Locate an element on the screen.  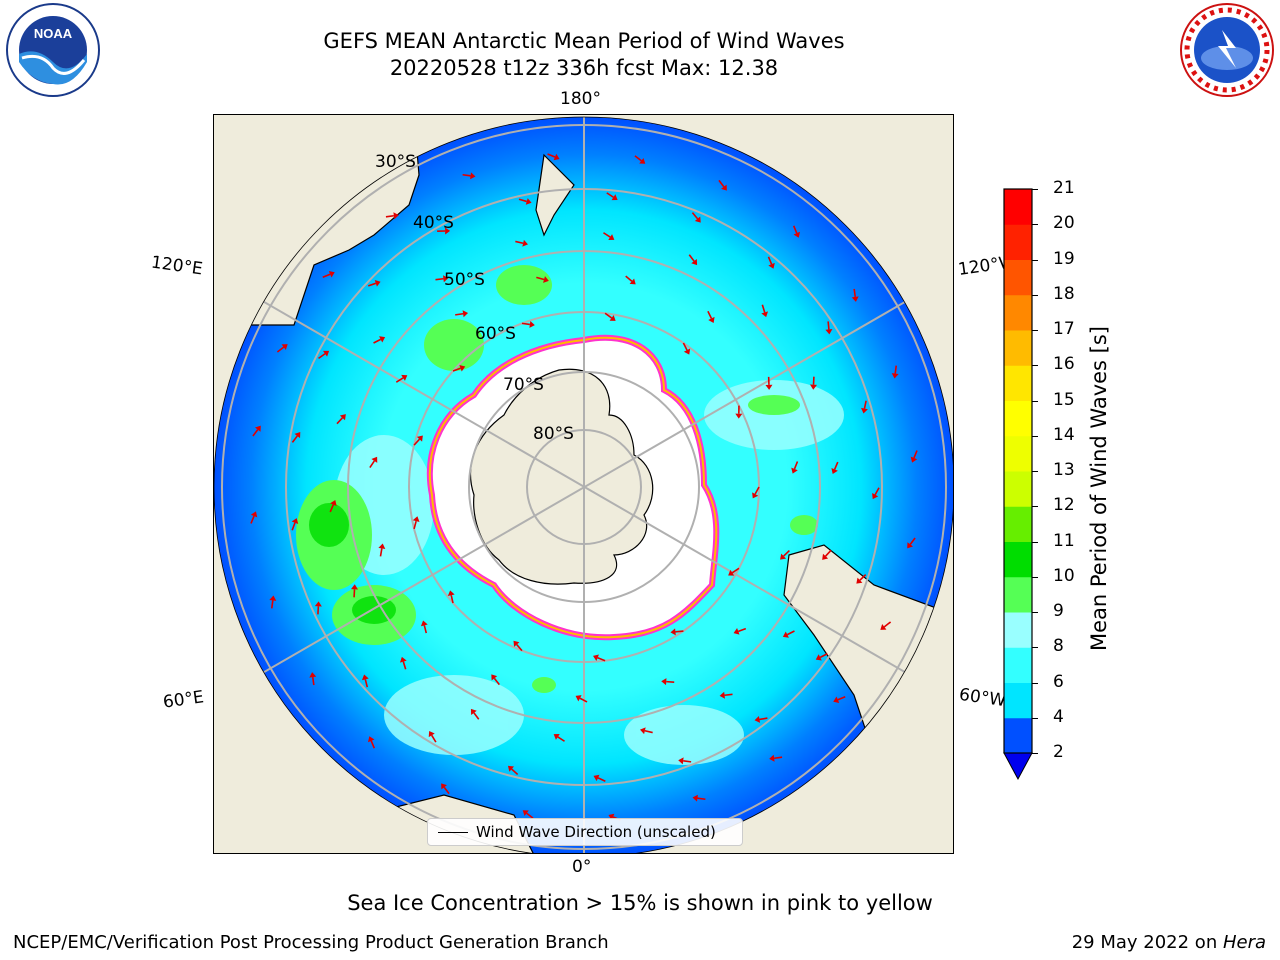
footer-machine: Hera is located at coordinates (1244, 942).